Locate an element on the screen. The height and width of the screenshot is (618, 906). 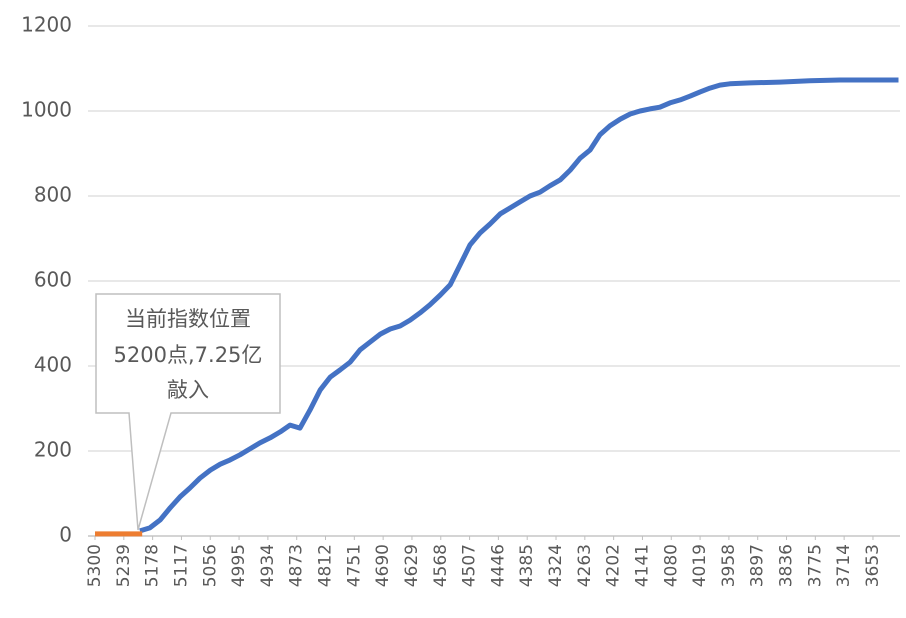
x-tick-label: 4263 is located at coordinates (585, 565).